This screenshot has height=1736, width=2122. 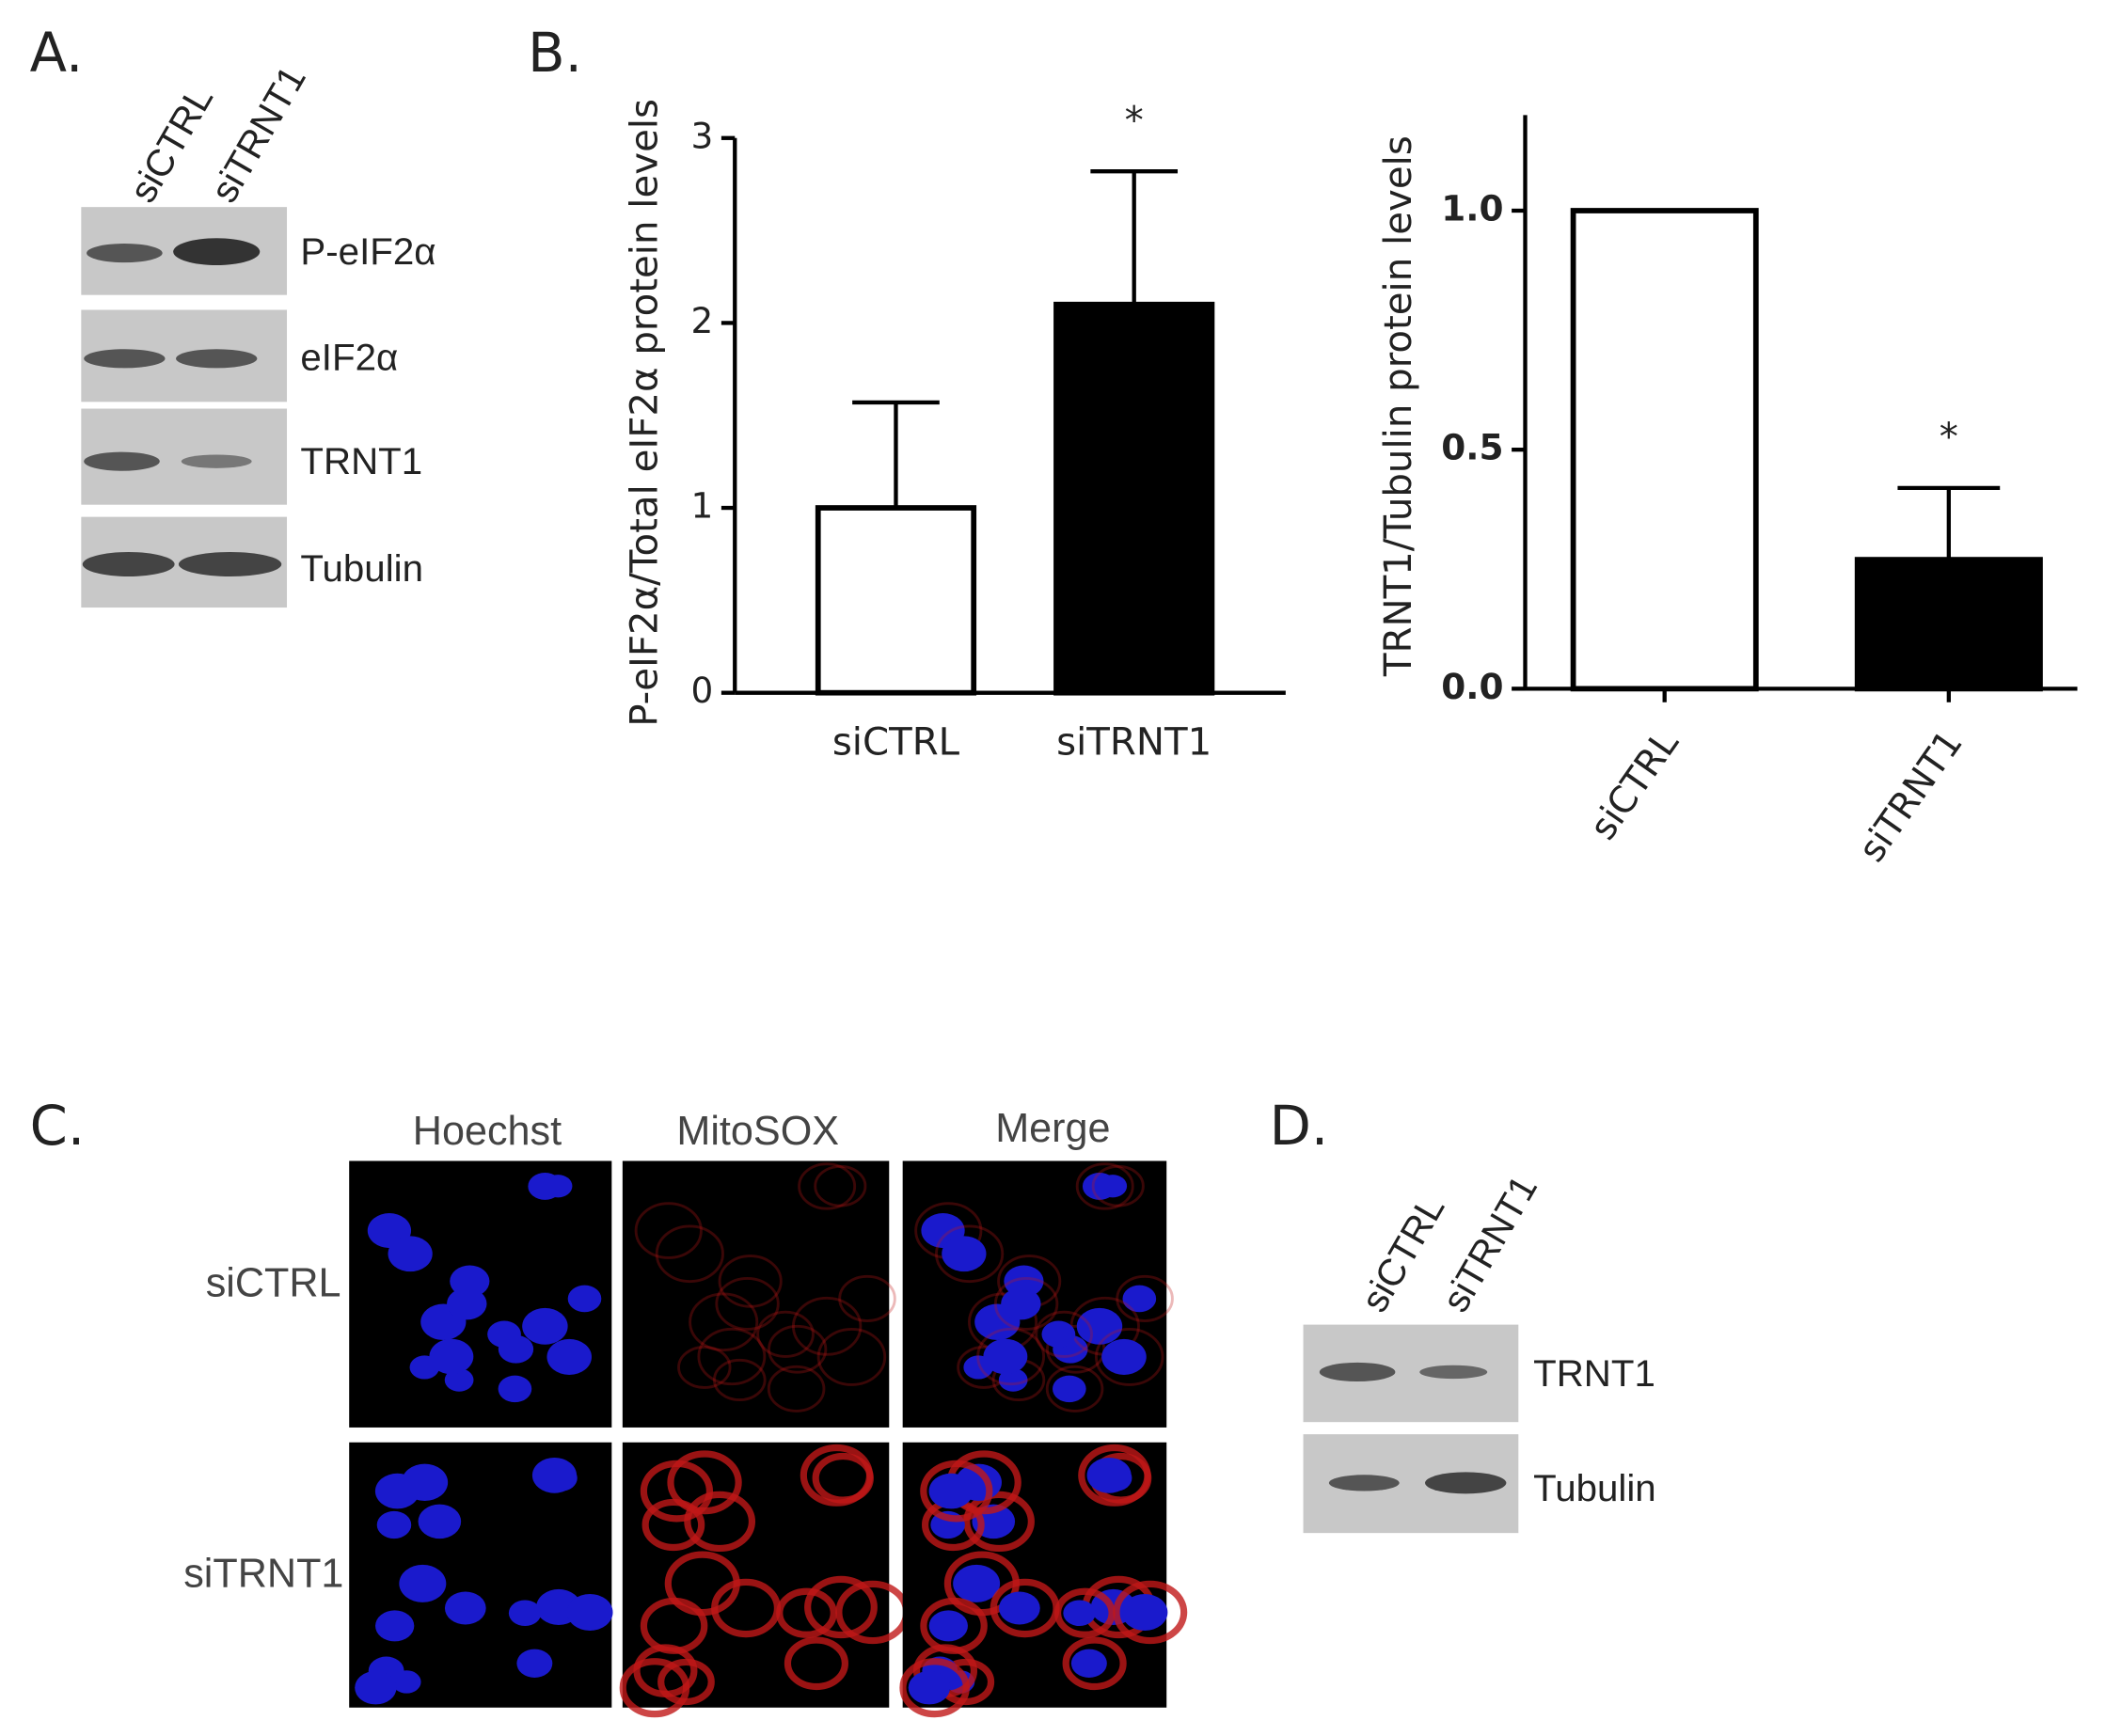 What do you see at coordinates (757, 1131) in the screenshot?
I see `column-label: MitoSOX` at bounding box center [757, 1131].